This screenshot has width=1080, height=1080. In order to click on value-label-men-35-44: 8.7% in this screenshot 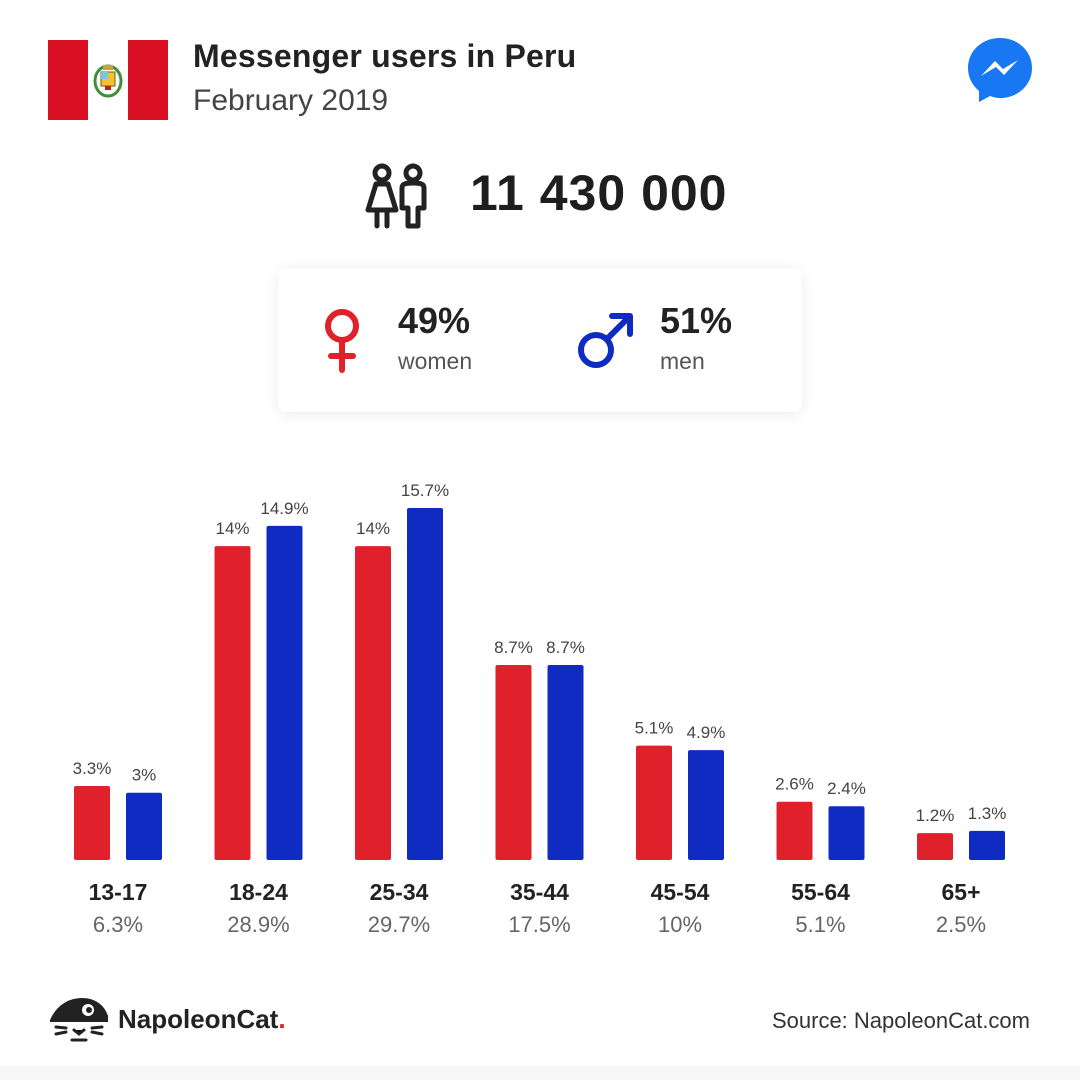, I will do `click(565, 647)`.